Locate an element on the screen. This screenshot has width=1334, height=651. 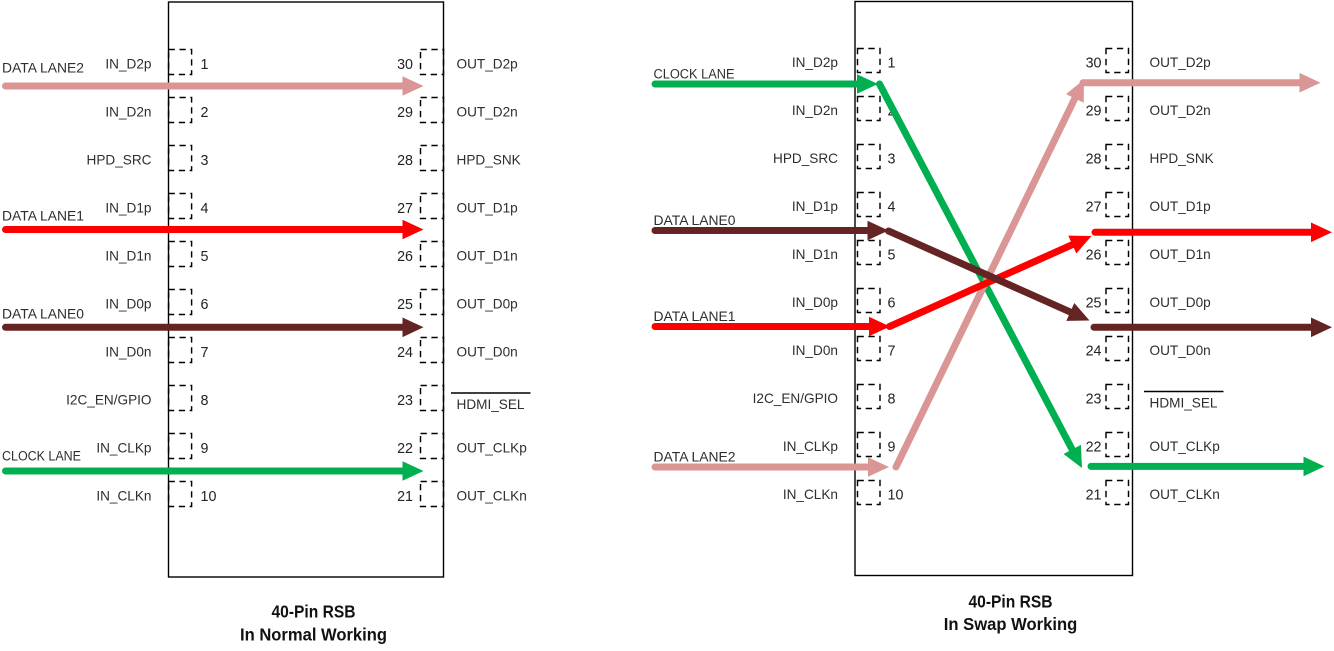
svg-text: In Swap Working is located at coordinates (1011, 624).